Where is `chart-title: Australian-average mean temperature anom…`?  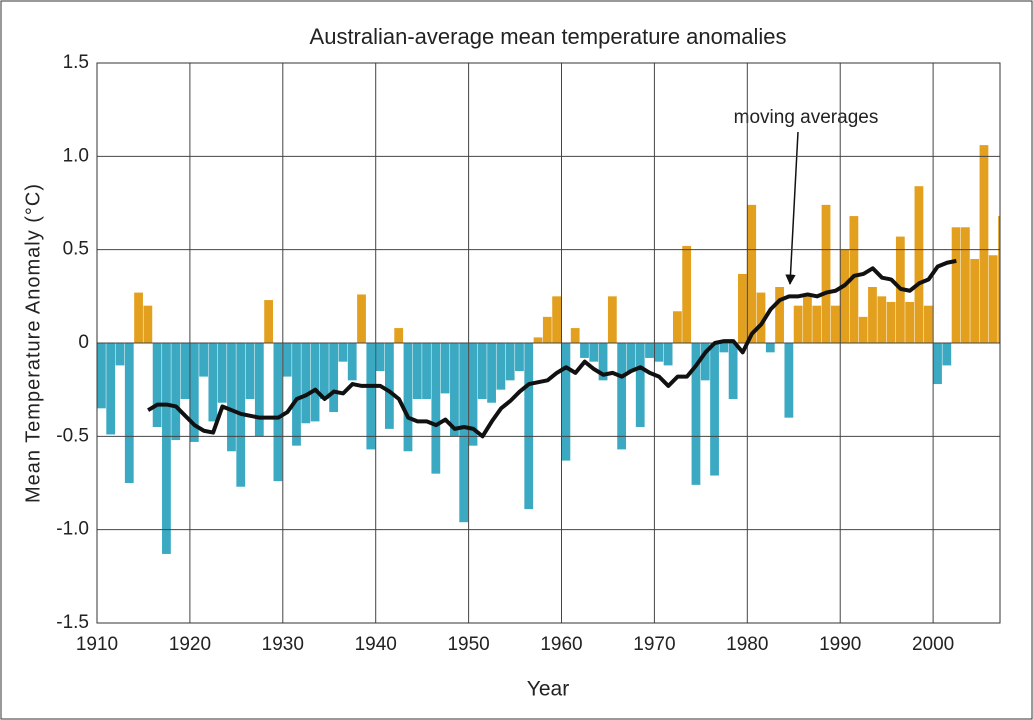 chart-title: Australian-average mean temperature anom… is located at coordinates (548, 36).